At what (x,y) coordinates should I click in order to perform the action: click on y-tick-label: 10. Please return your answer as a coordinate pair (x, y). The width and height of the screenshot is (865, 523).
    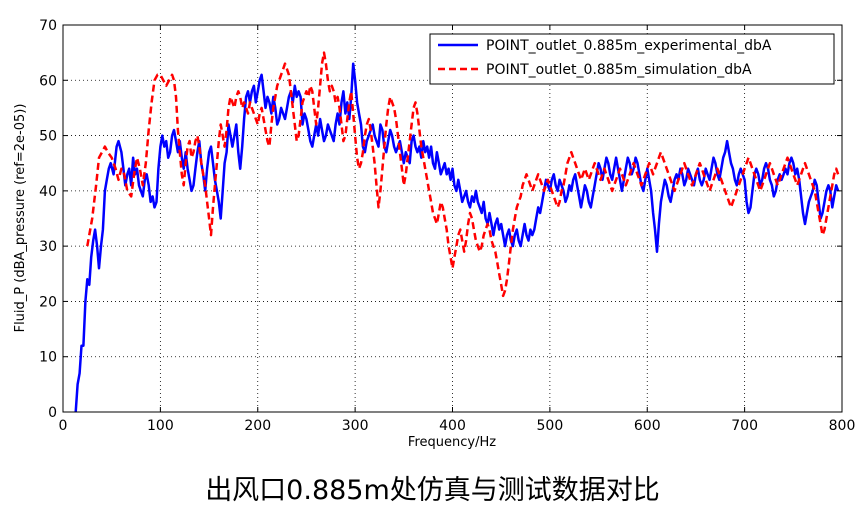
    Looking at the image, I should click on (48, 358).